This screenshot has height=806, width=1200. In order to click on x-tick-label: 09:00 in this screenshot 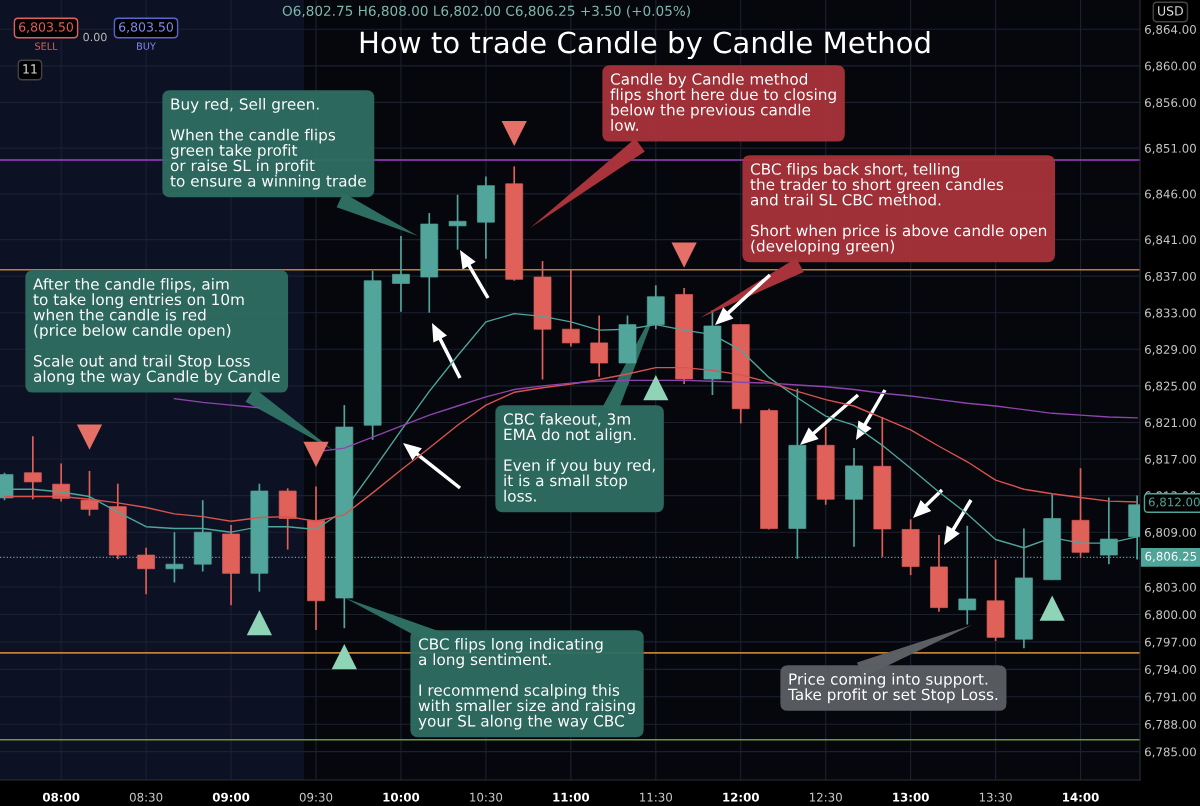, I will do `click(231, 797)`.